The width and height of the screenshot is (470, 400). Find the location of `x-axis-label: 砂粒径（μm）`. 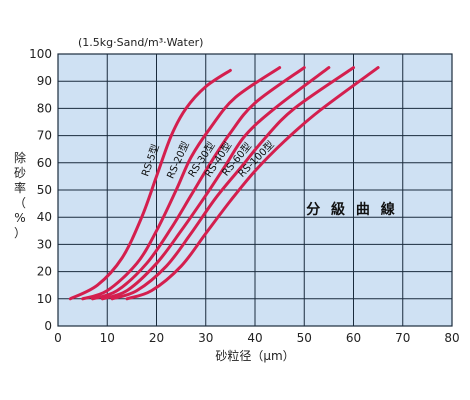

x-axis-label: 砂粒径（μm） is located at coordinates (254, 355).